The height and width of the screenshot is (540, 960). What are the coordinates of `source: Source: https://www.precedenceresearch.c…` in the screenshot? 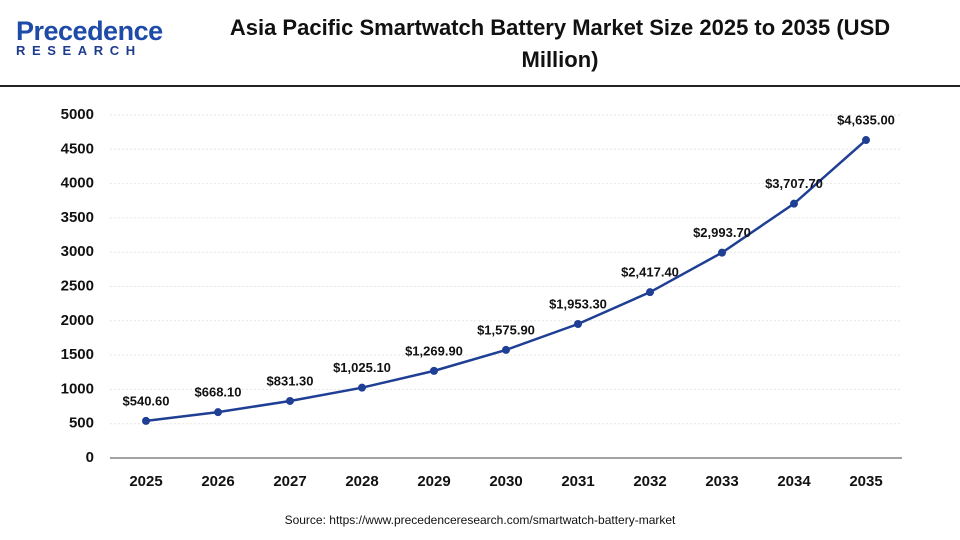 It's located at (480, 520).